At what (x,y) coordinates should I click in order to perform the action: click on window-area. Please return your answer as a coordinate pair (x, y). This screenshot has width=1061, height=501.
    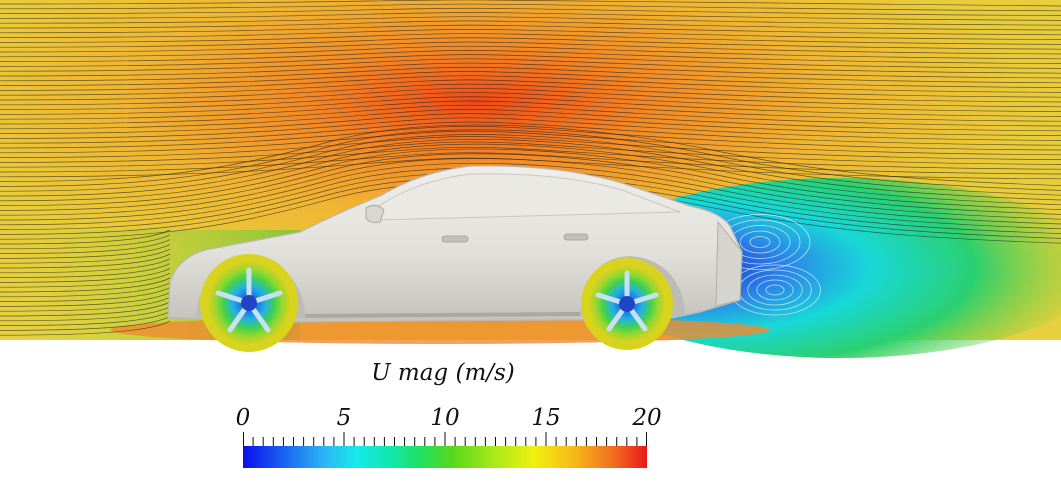
    Looking at the image, I should click on (524, 197).